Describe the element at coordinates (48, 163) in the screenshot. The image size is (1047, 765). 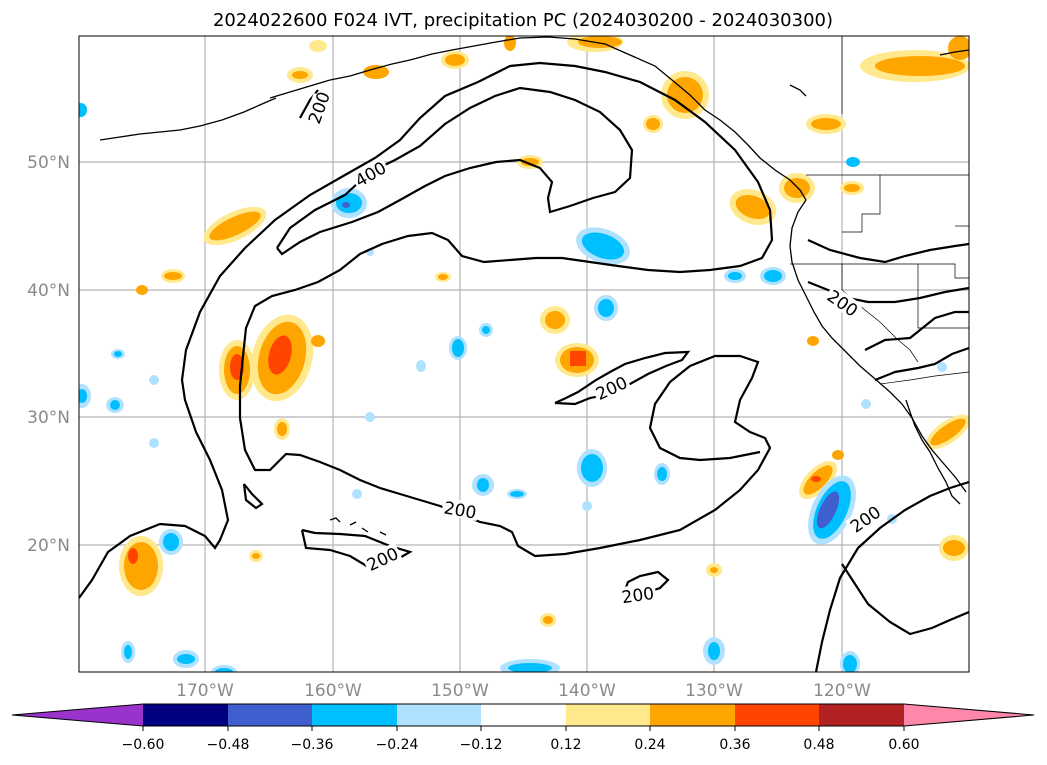
I see `lat-label-50n: 50°N` at that location.